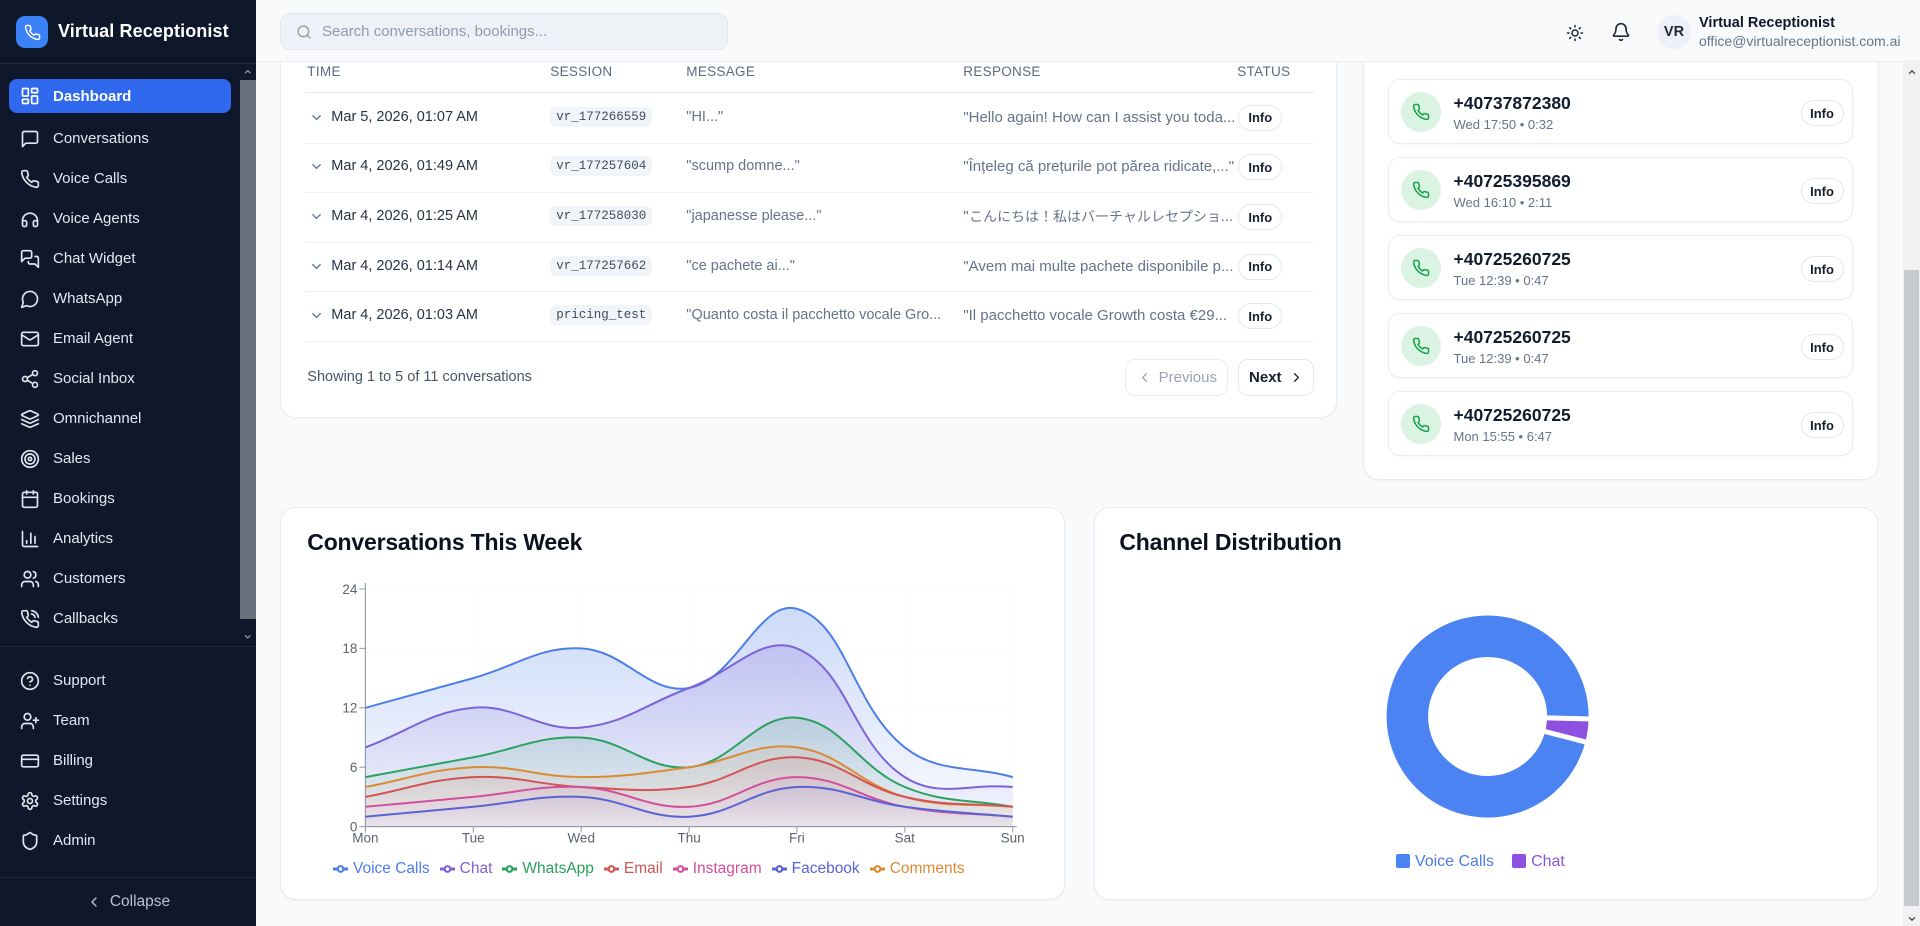 This screenshot has width=1920, height=926. What do you see at coordinates (351, 588) in the screenshot?
I see `svg-text: 24` at bounding box center [351, 588].